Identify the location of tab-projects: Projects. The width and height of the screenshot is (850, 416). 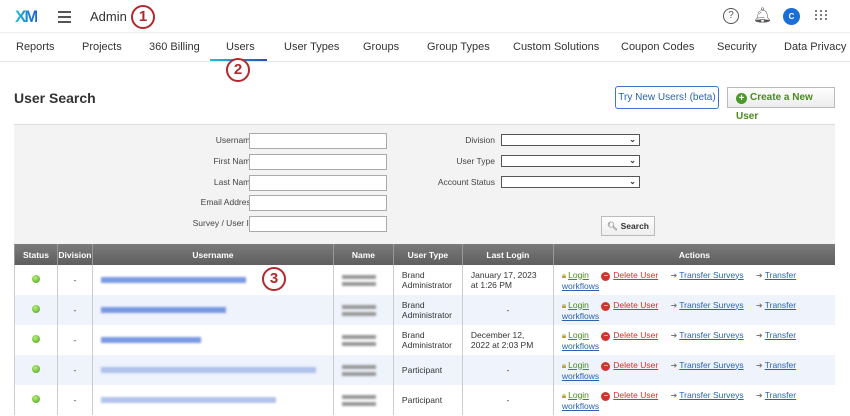
(102, 47).